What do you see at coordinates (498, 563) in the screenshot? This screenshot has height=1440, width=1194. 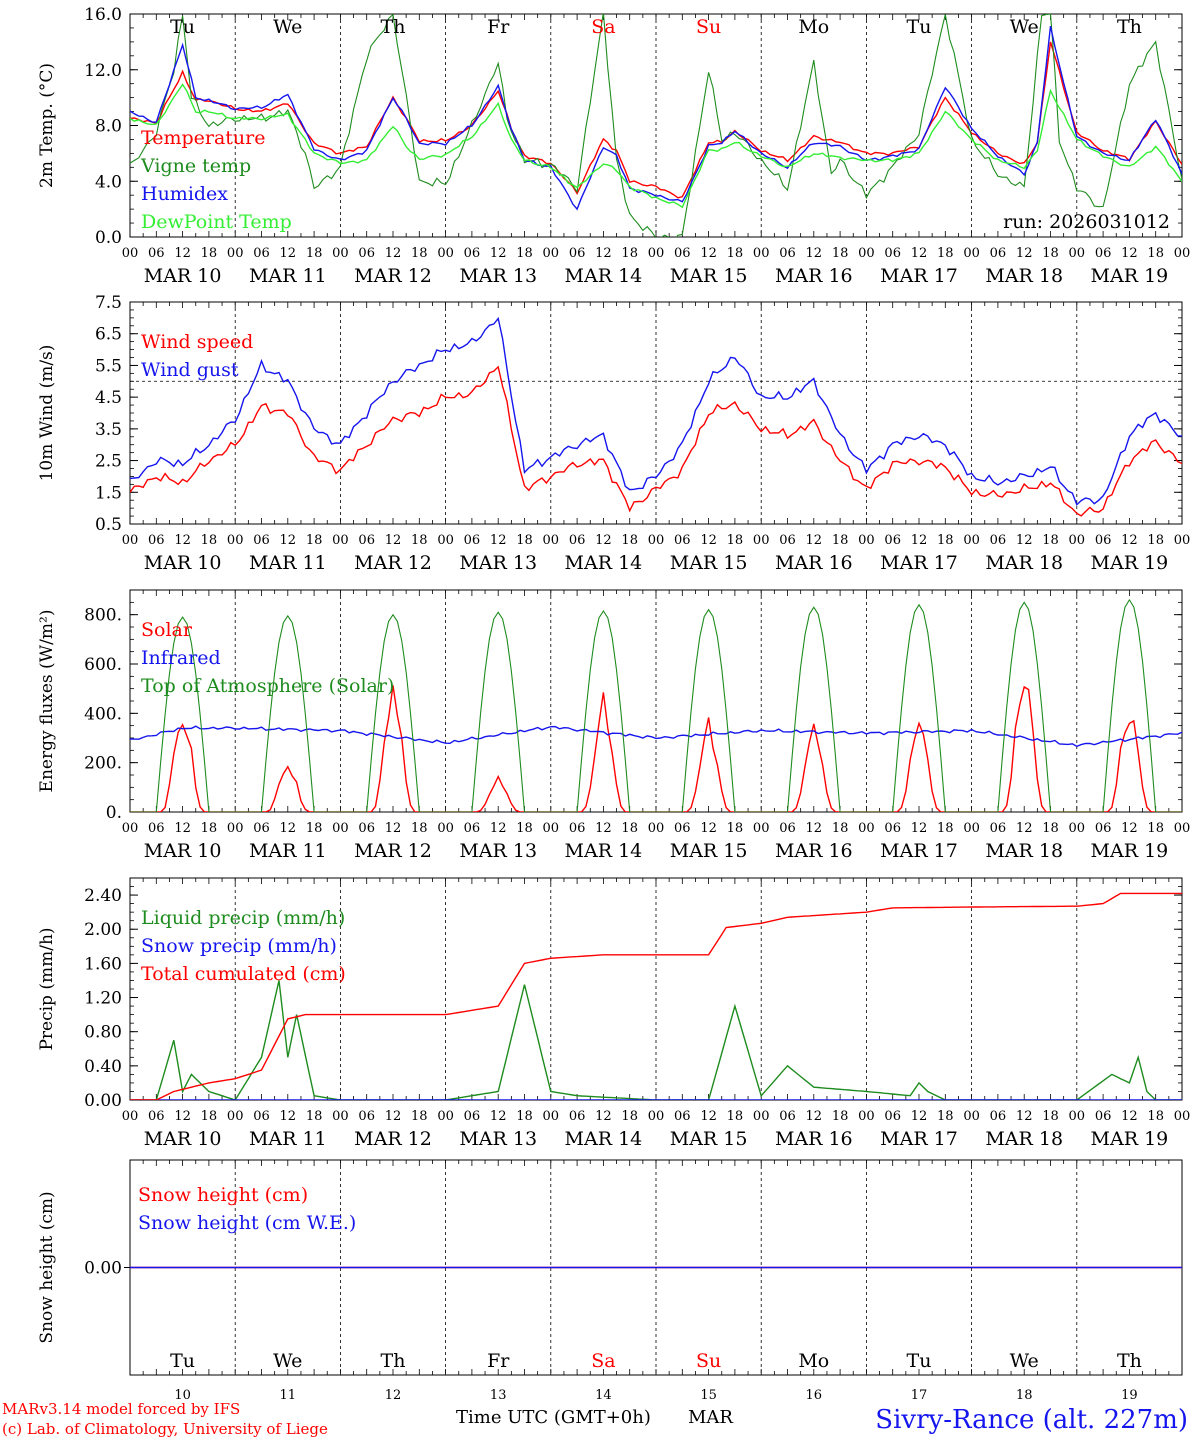 I see `date-label: MAR 13` at bounding box center [498, 563].